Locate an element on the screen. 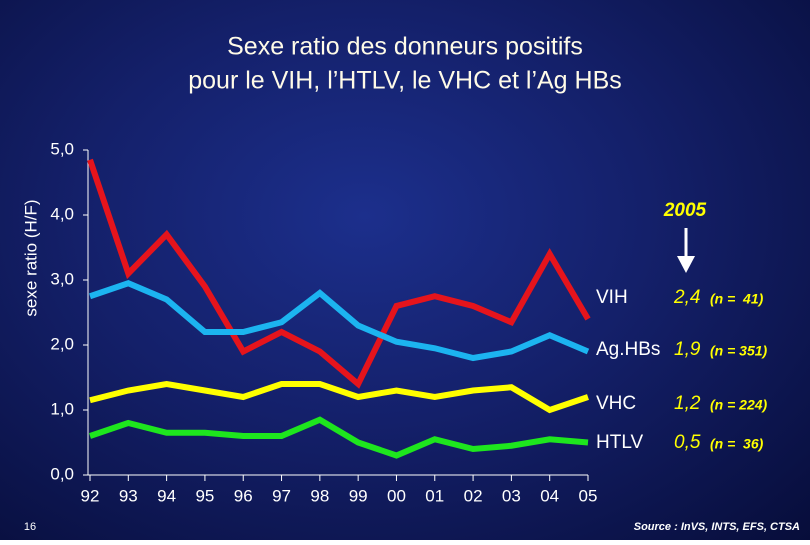 The width and height of the screenshot is (810, 545). y-tick-label: 2,0 is located at coordinates (62, 343).